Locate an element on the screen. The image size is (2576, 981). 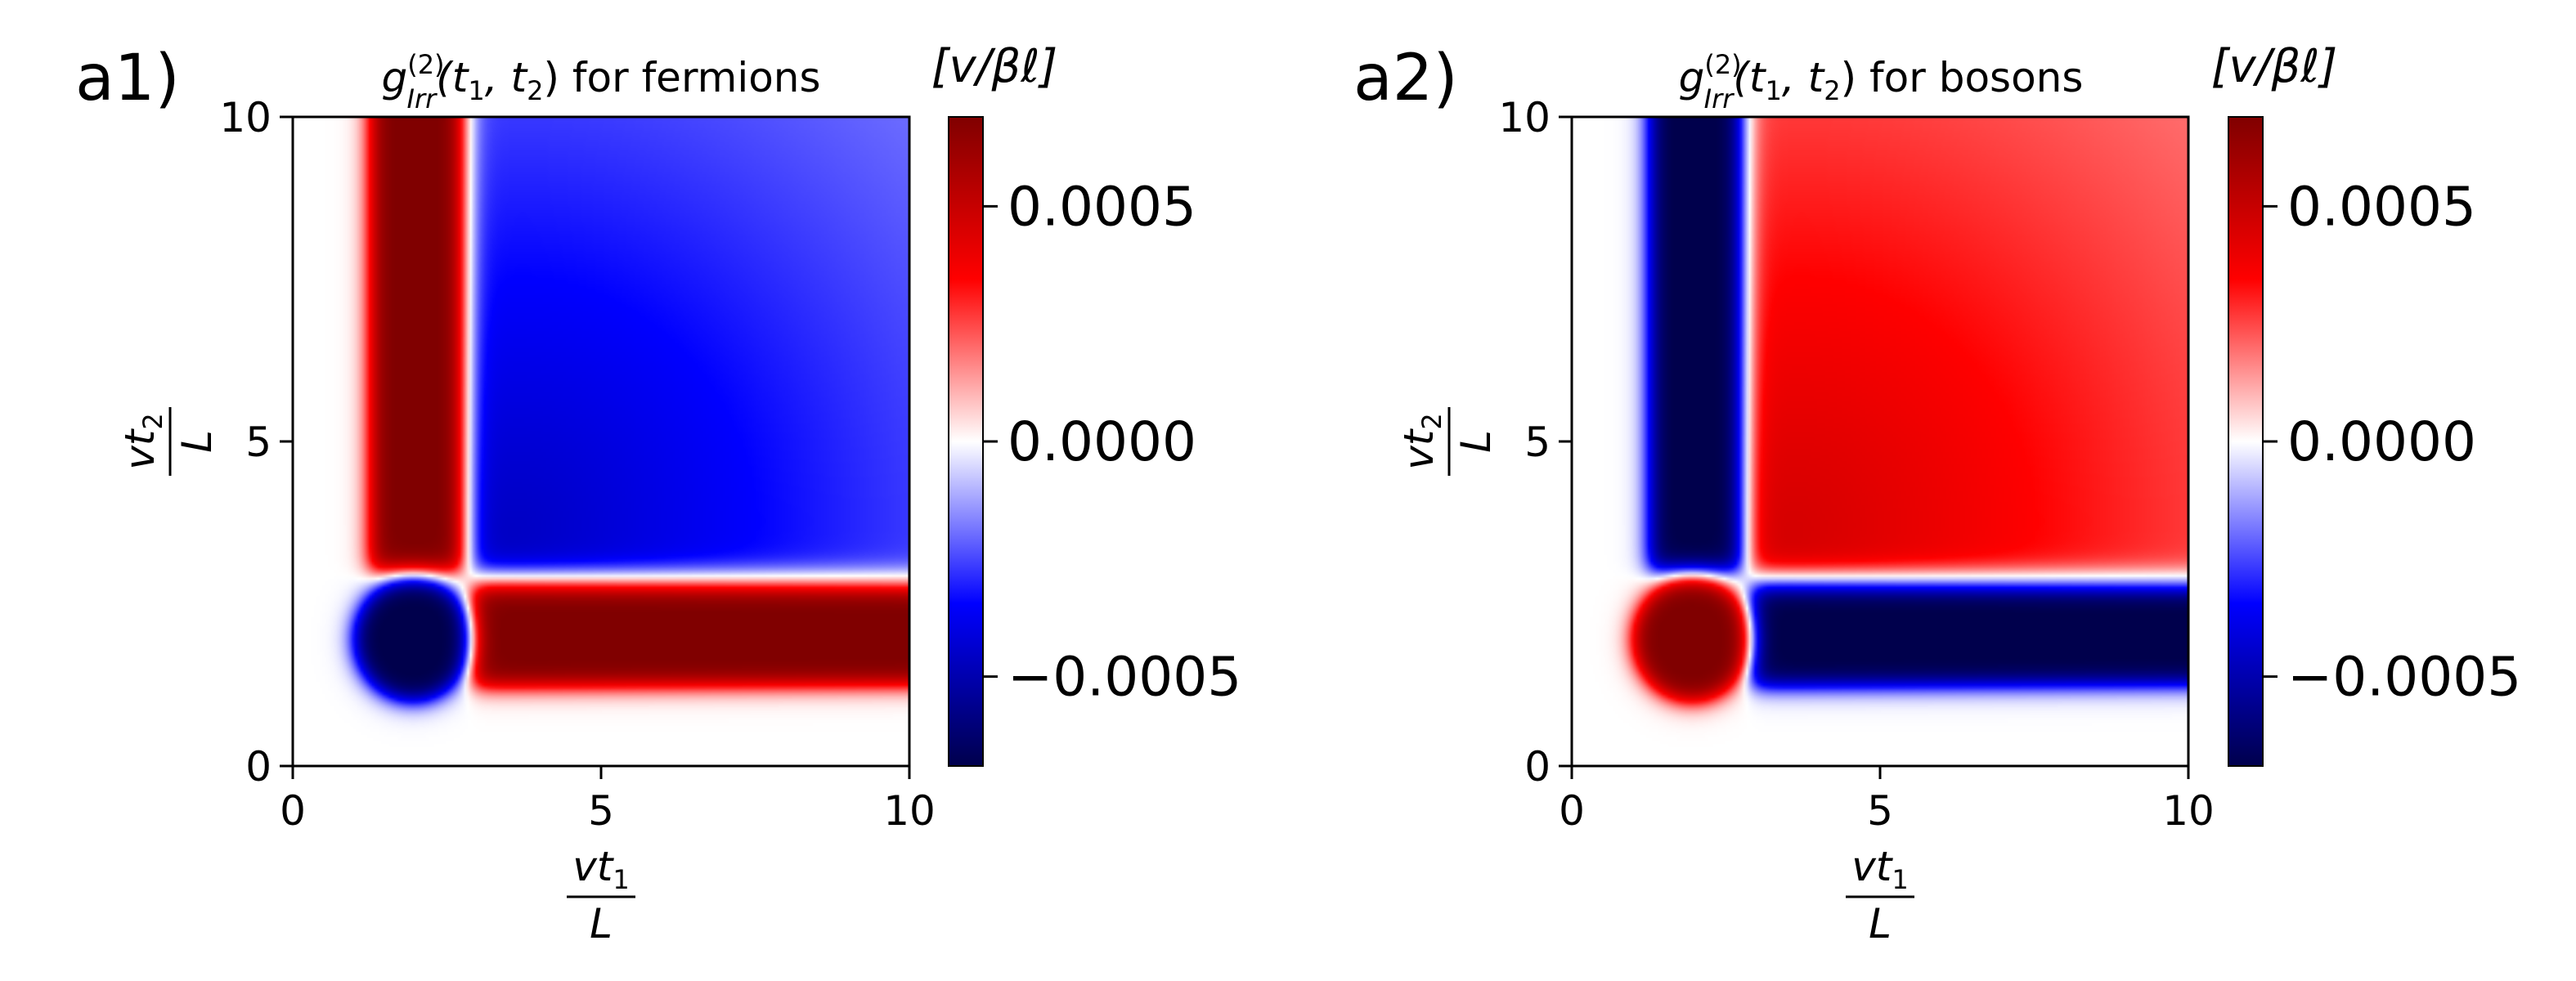
chart-title: g(2) Irr(t1, t2) for bosons is located at coordinates (1881, 81).